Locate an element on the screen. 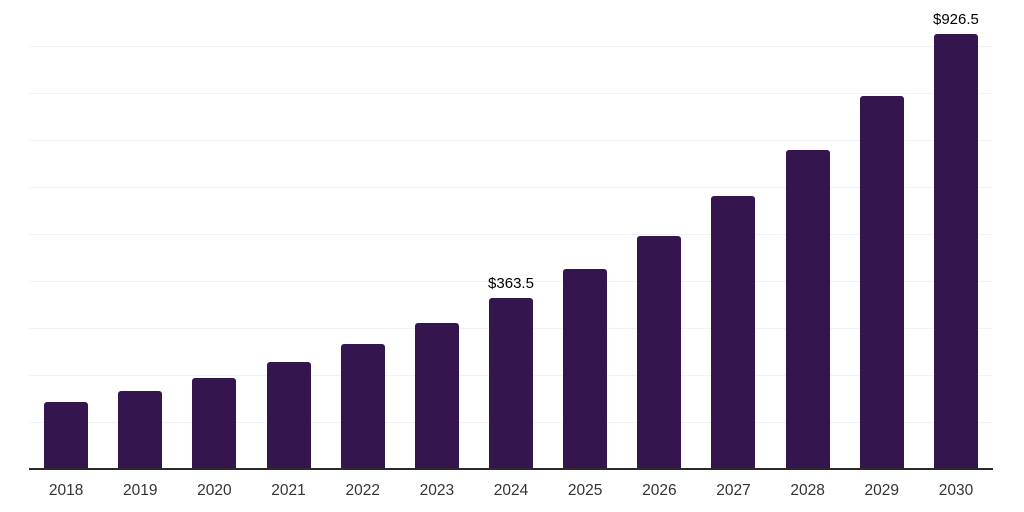  x-axis-label-2018: 2018 is located at coordinates (66, 490).